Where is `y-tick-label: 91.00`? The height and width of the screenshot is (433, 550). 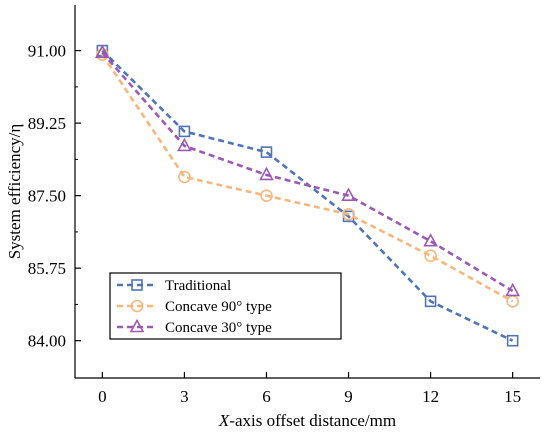 y-tick-label: 91.00 is located at coordinates (47, 51).